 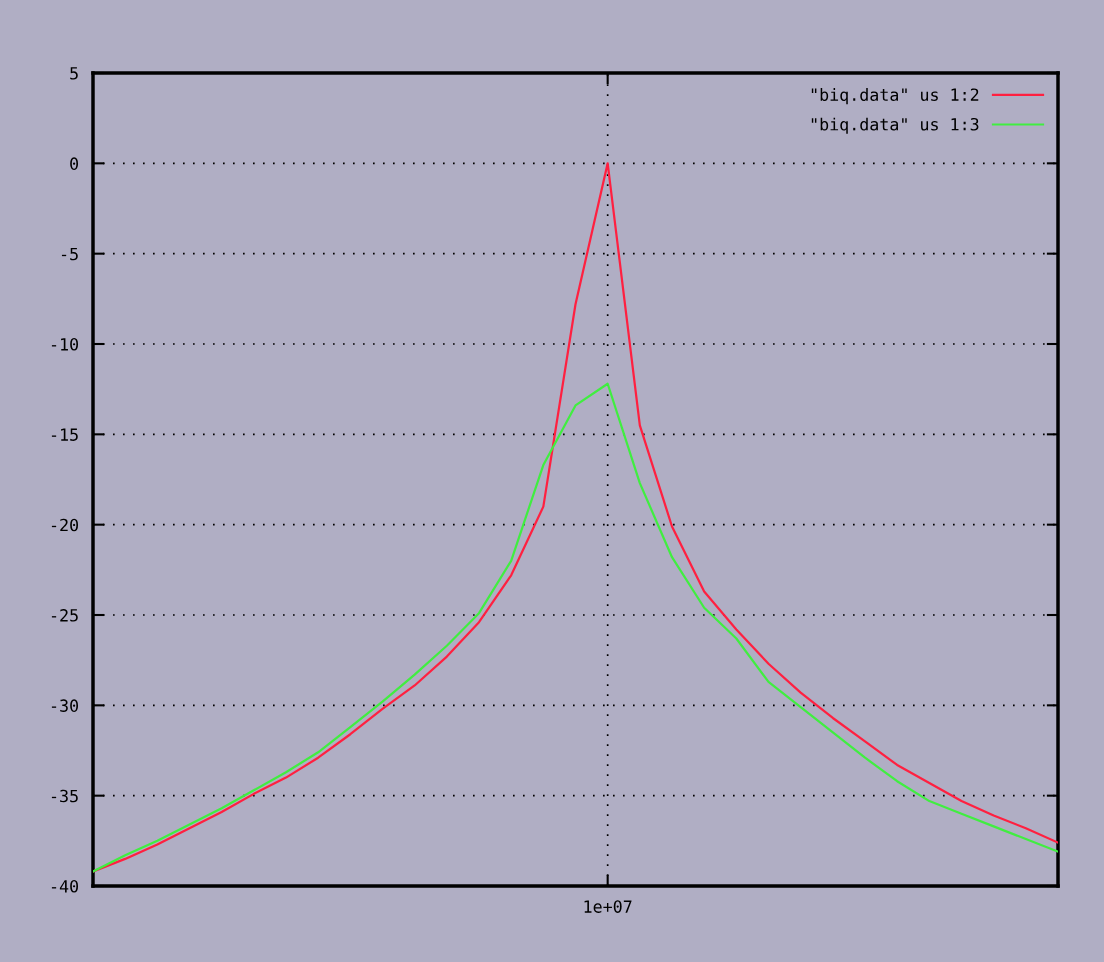 I want to click on x-tick-label: 1e+07, so click(x=608, y=906).